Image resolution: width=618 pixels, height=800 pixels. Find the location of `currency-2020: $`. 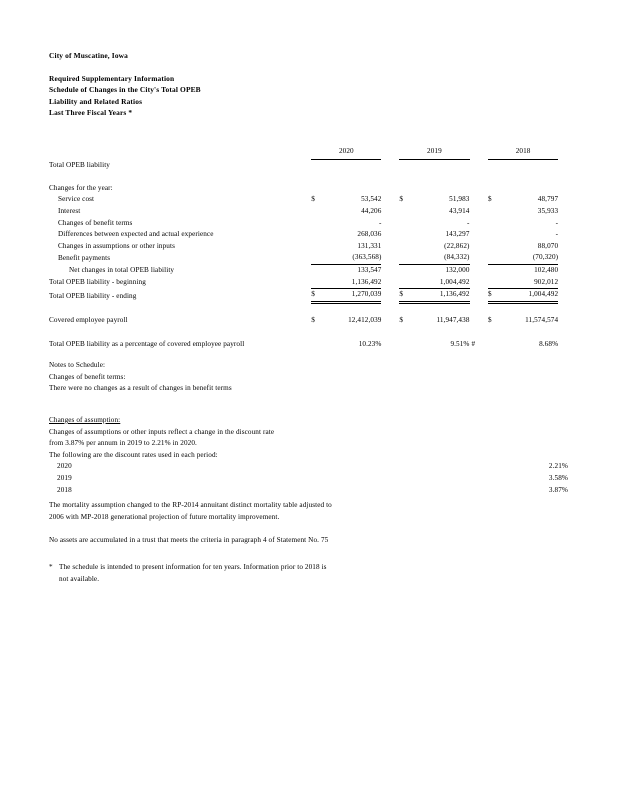

currency-2020: $ is located at coordinates (317, 296).